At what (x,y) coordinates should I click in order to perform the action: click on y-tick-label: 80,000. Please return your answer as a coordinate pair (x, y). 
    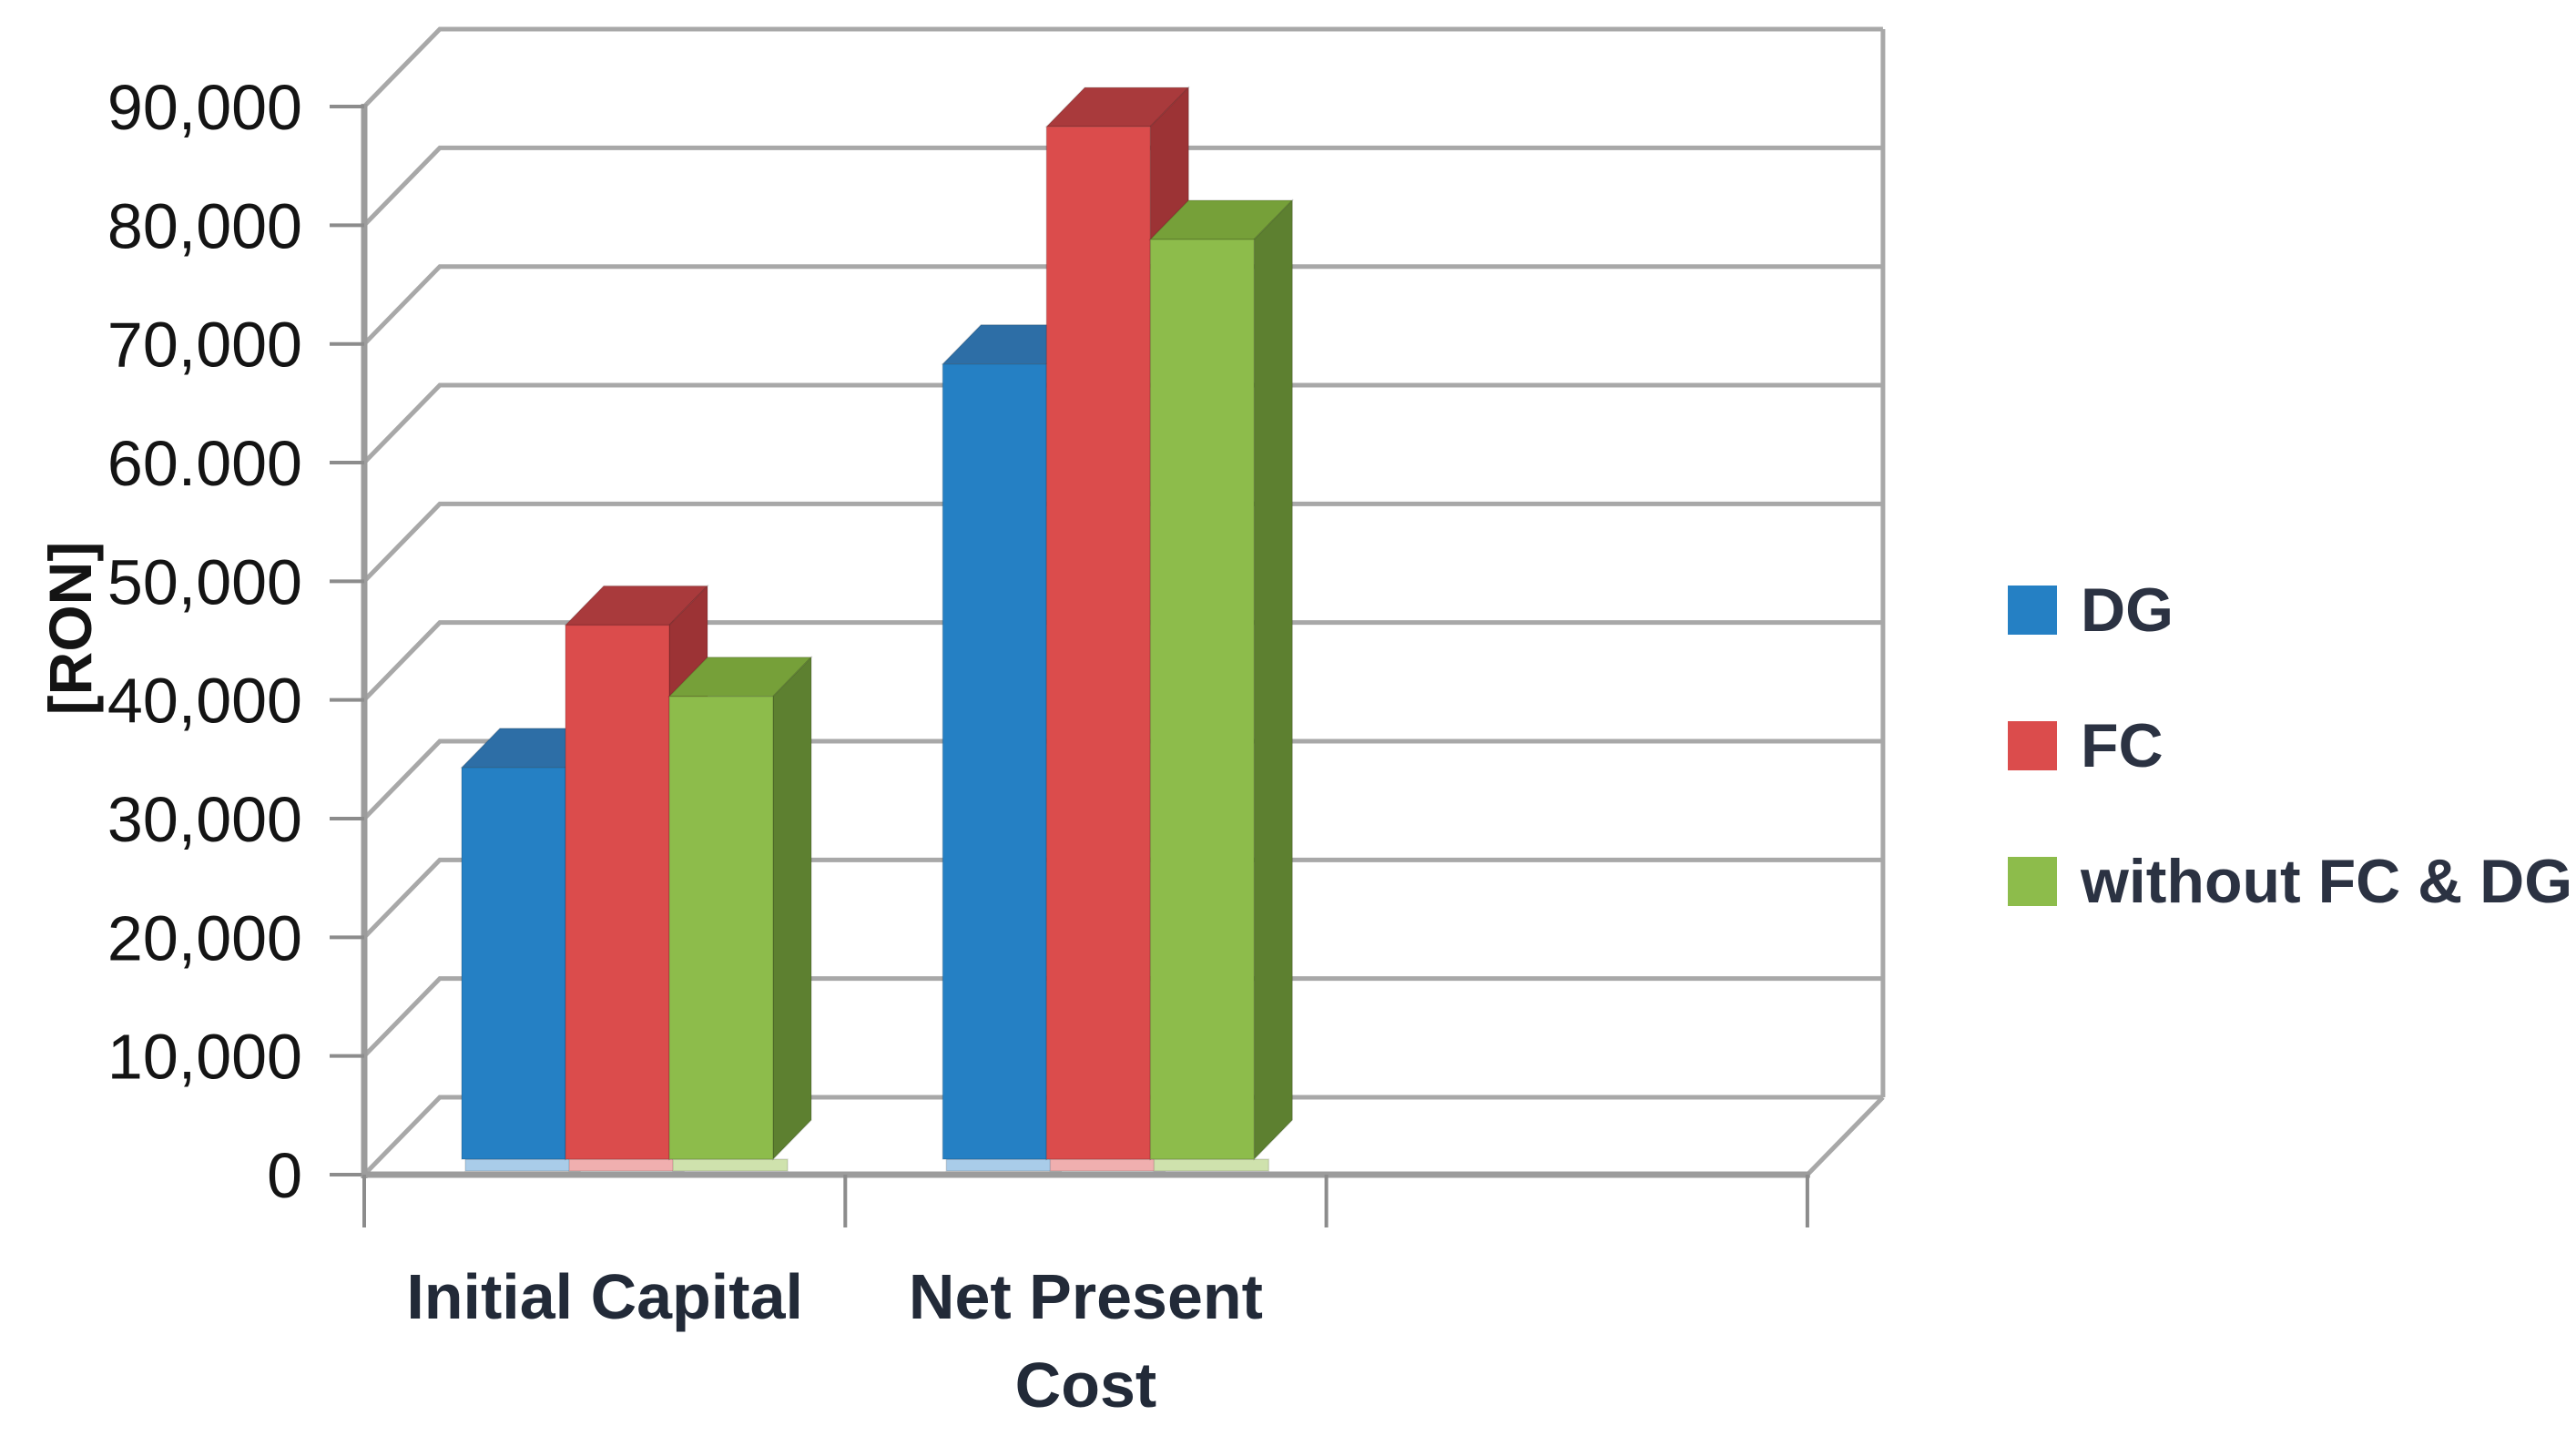
    Looking at the image, I should click on (204, 225).